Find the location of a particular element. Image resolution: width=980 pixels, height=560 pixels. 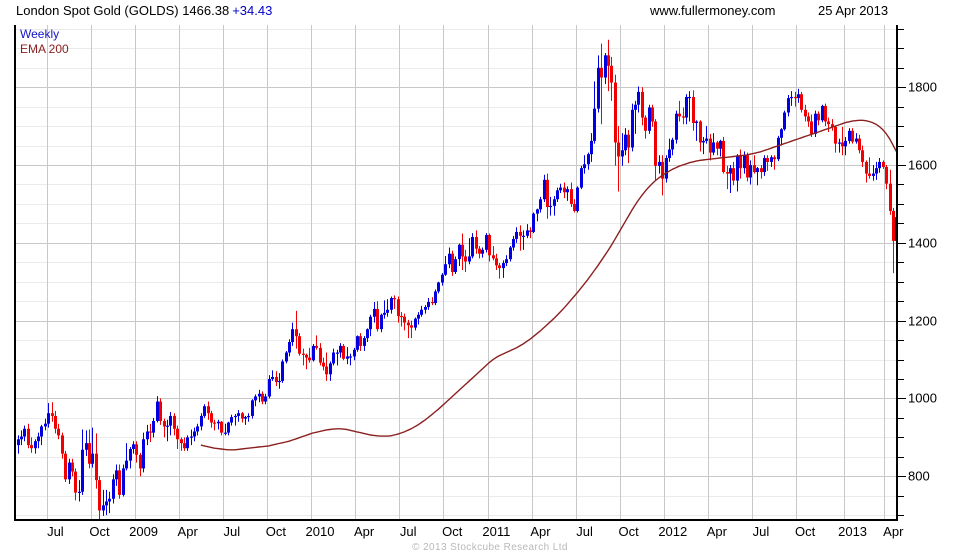

x-axis-label: 2012 is located at coordinates (673, 531).